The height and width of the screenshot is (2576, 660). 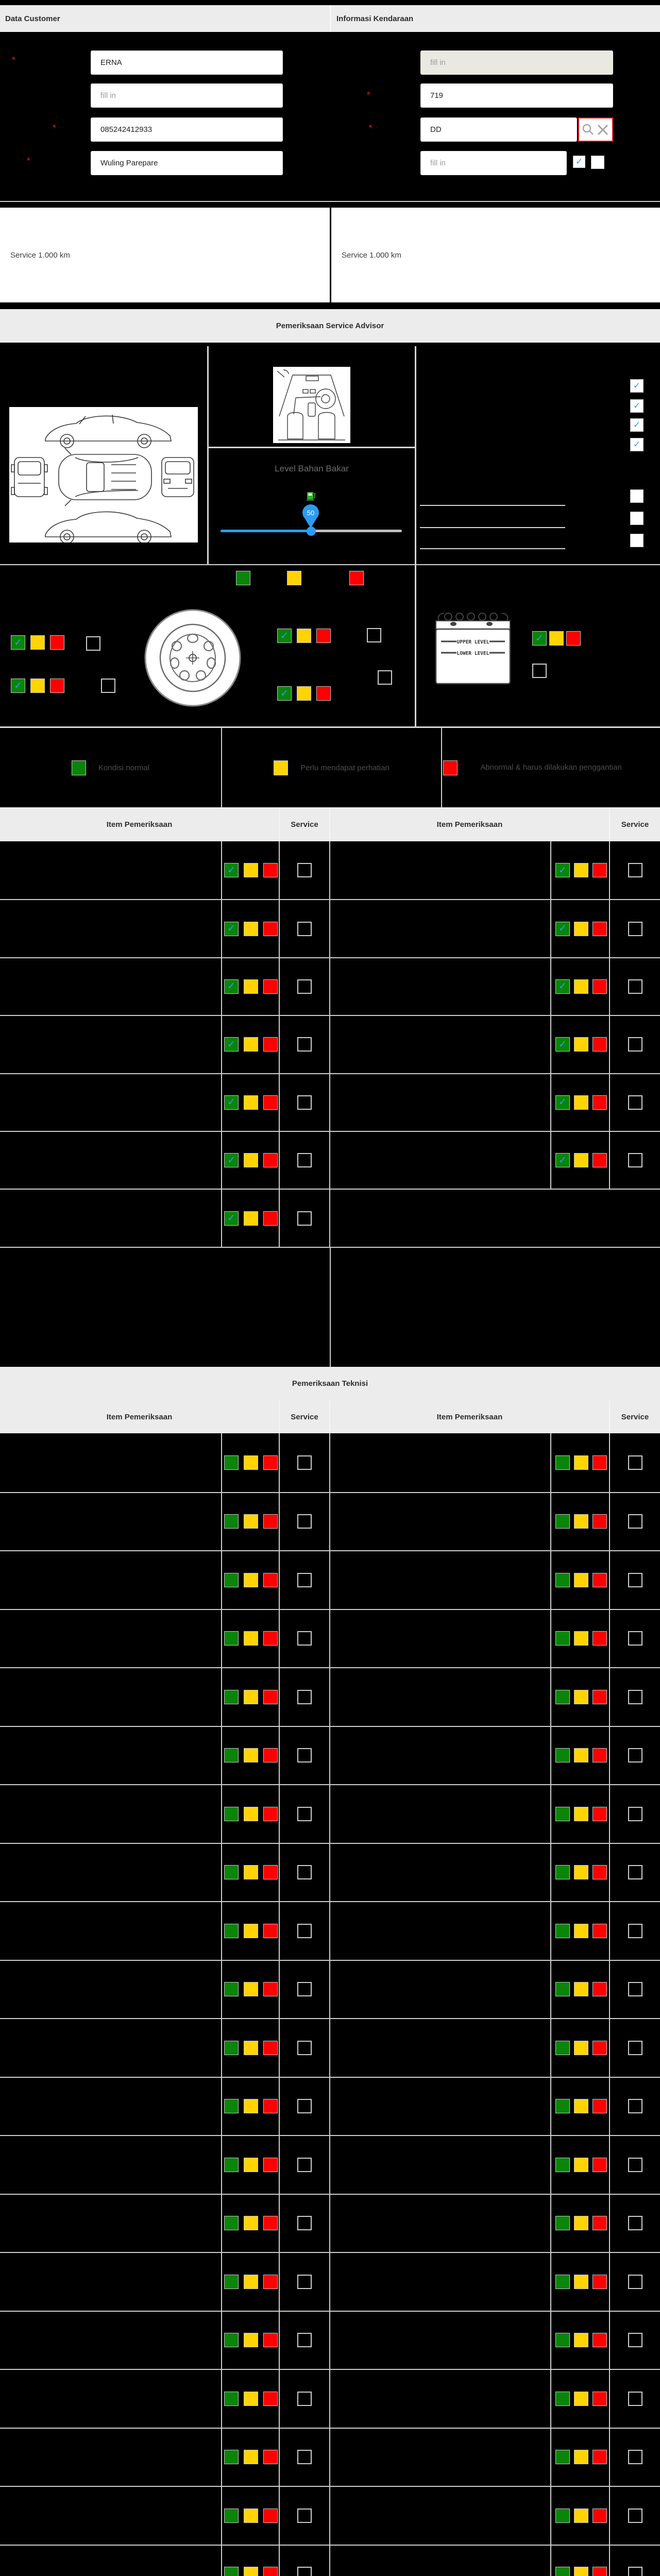 I want to click on clear-icon, so click(x=603, y=130).